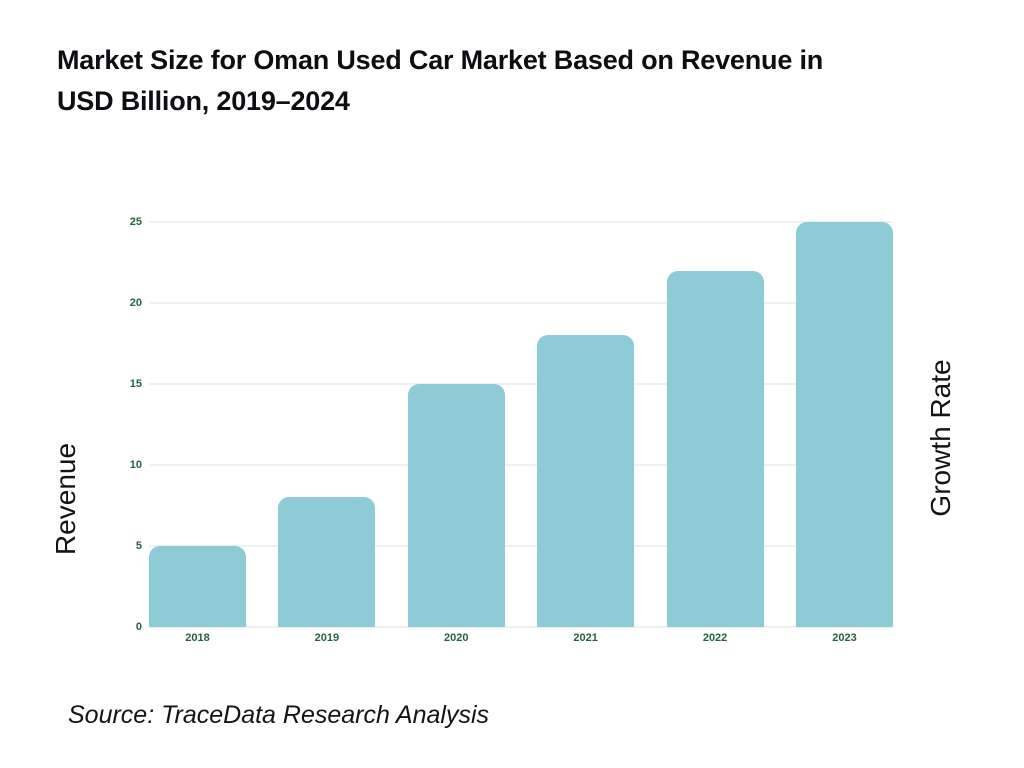 Image resolution: width=1024 pixels, height=768 pixels. I want to click on y-axis-ticks: 0 5 10 15 20 25, so click(120, 424).